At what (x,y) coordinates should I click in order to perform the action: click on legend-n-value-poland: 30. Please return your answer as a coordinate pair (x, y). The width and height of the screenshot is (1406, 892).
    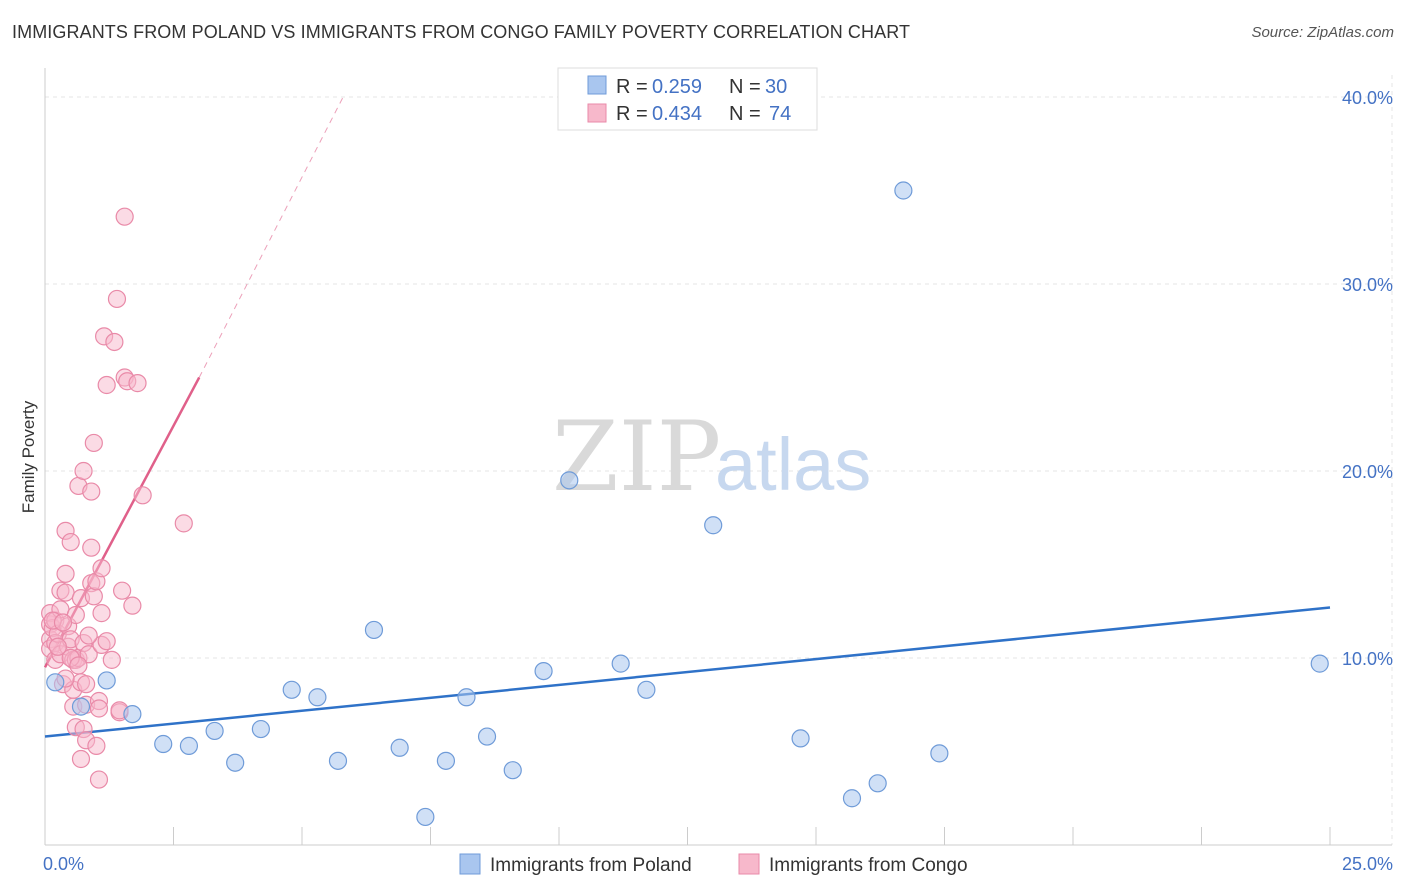
    Looking at the image, I should click on (776, 87).